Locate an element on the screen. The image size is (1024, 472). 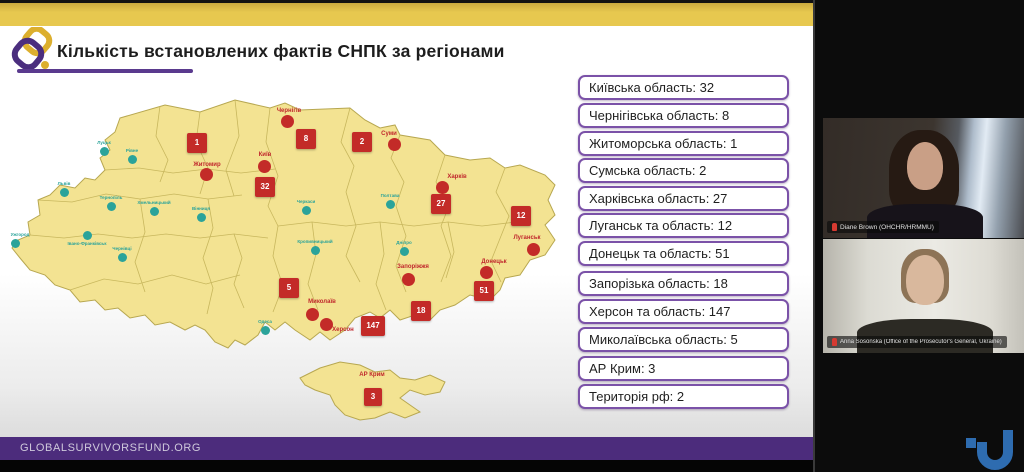
region-list-item: Луганськ та область: 12 is located at coordinates (683, 225).